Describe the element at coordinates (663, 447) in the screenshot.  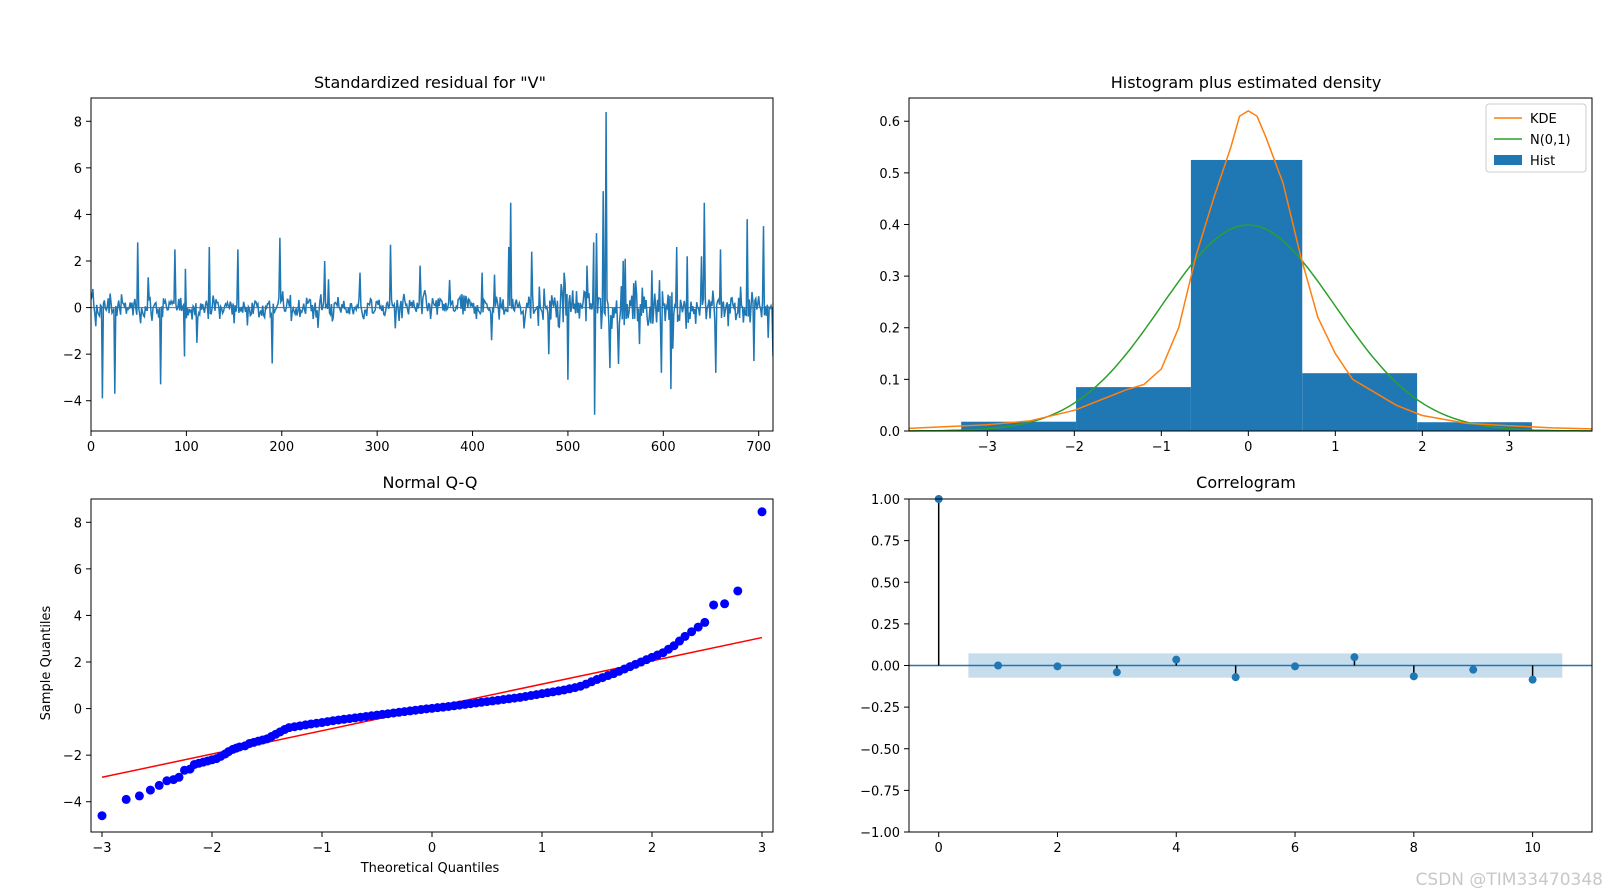
I see `residual-x-tick-label: 600` at that location.